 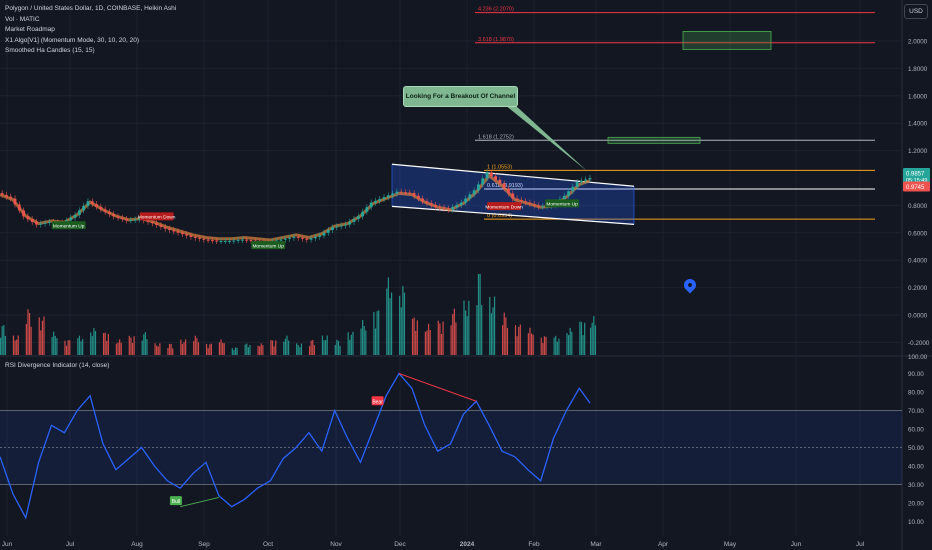 I want to click on signal-badge, so click(x=68, y=225).